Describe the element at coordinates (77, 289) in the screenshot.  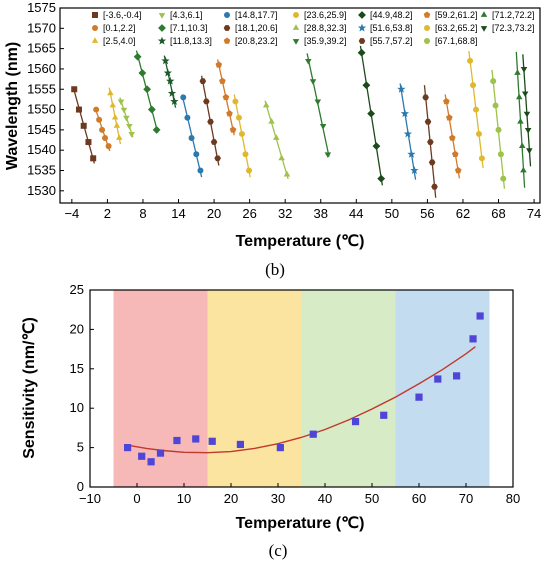
I see `y-tick-label: 25` at that location.